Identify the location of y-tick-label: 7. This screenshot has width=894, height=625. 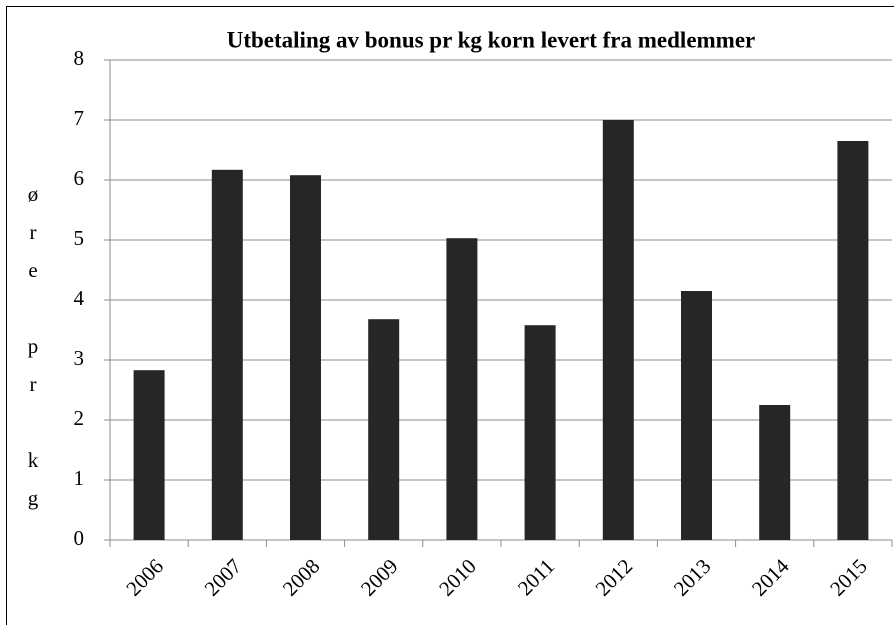
(79, 118).